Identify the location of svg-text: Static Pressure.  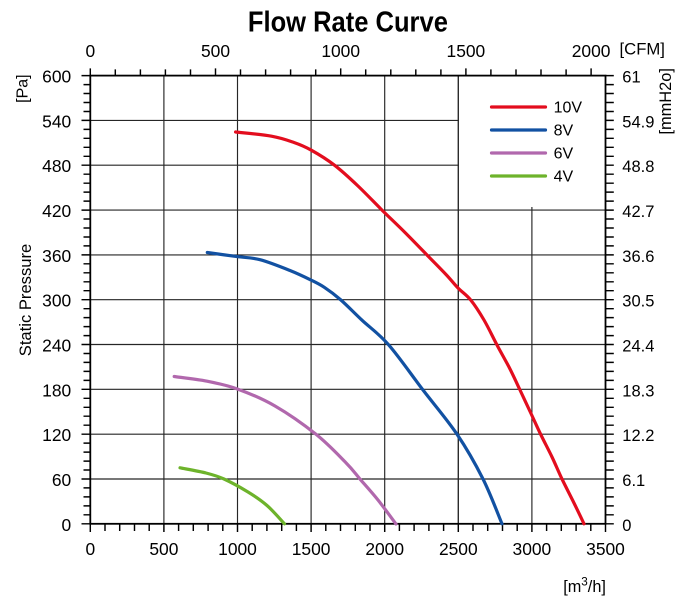
(25, 300).